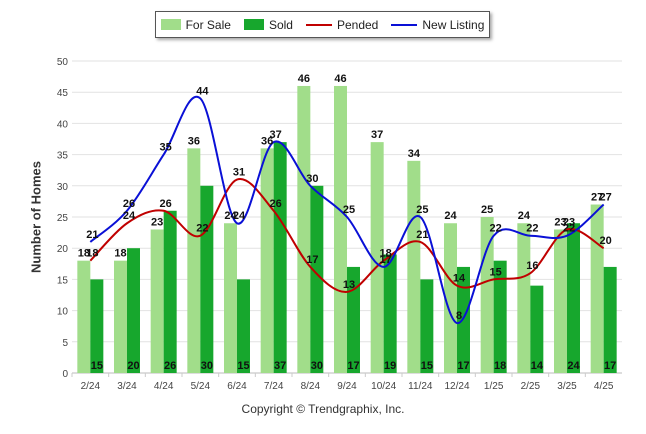 The image size is (646, 434). I want to click on x-tick-label: 10/24, so click(383, 386).